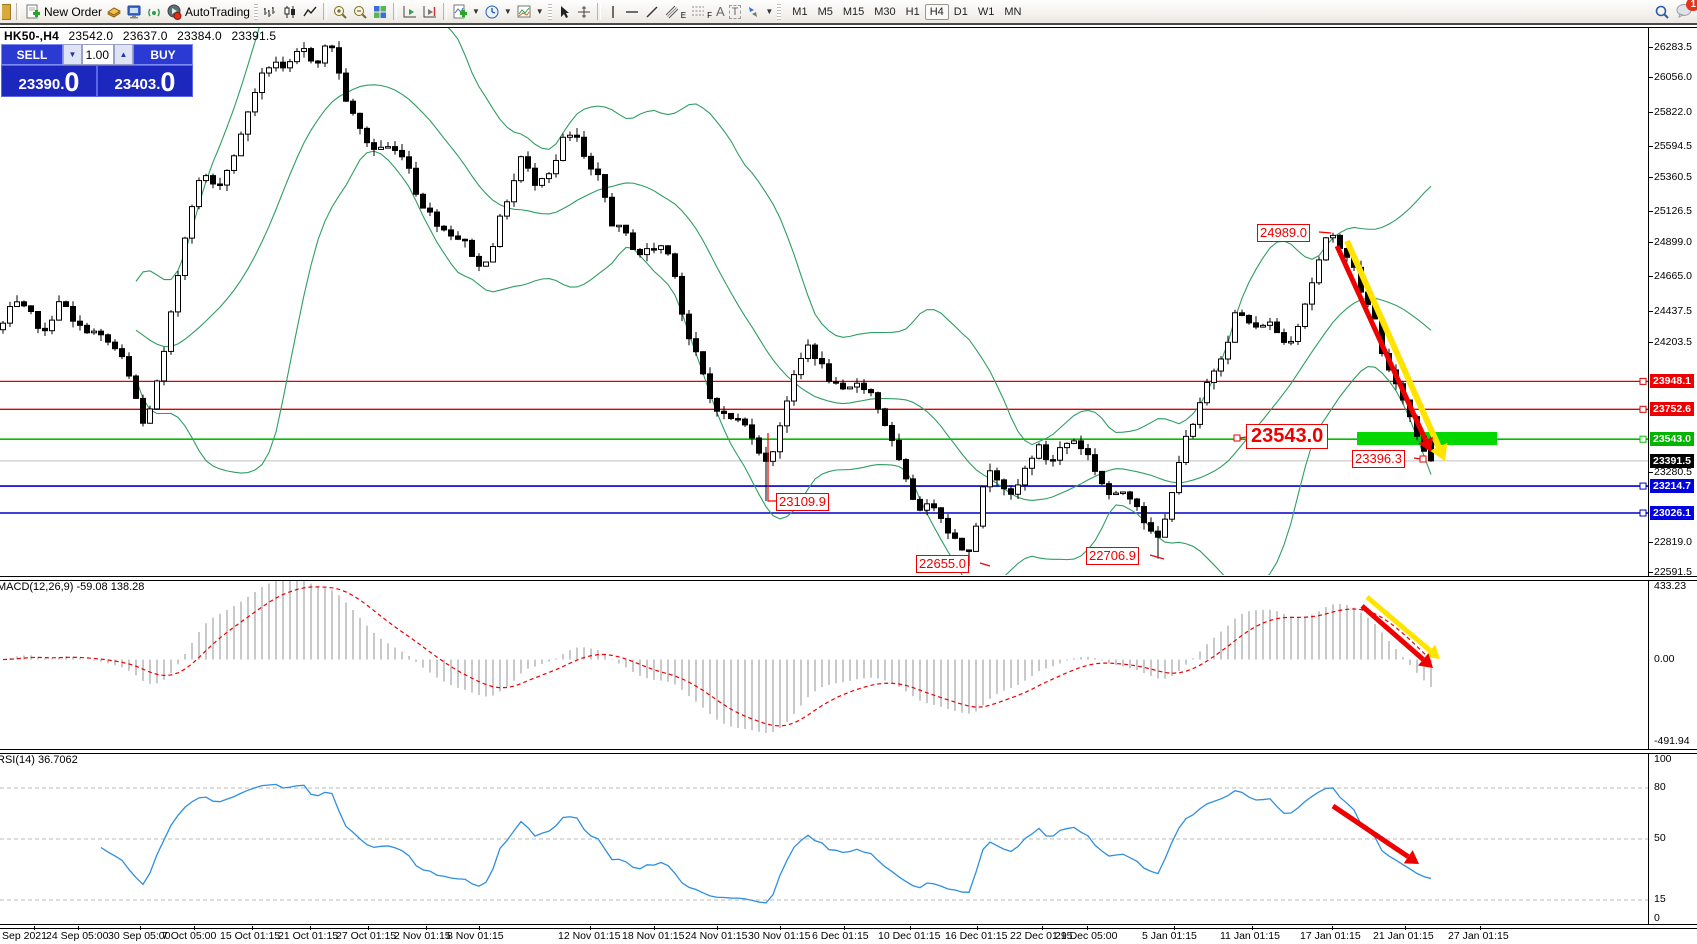  Describe the element at coordinates (598, 11) in the screenshot. I see `toolbar-separator` at that location.